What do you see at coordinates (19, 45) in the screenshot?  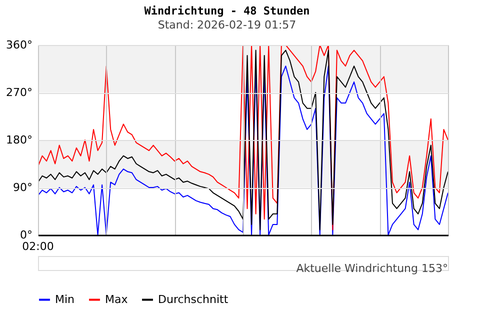 I see `y-tick-label: 360°` at bounding box center [19, 45].